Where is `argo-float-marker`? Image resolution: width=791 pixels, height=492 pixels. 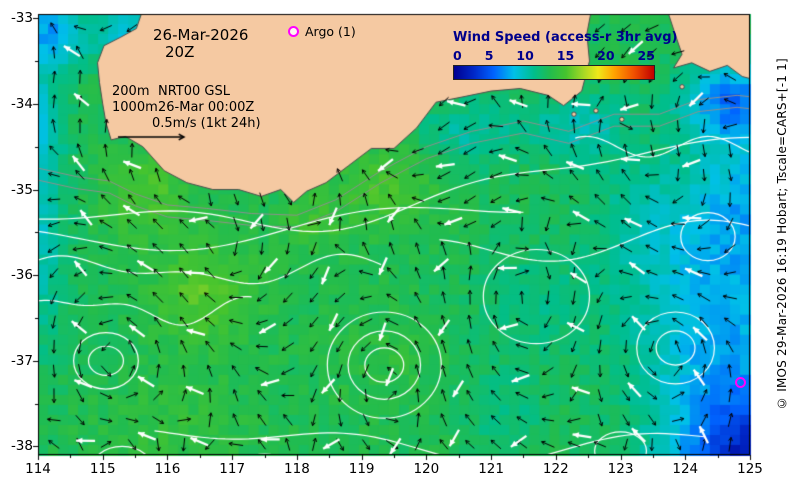 argo-float-marker is located at coordinates (741, 383).